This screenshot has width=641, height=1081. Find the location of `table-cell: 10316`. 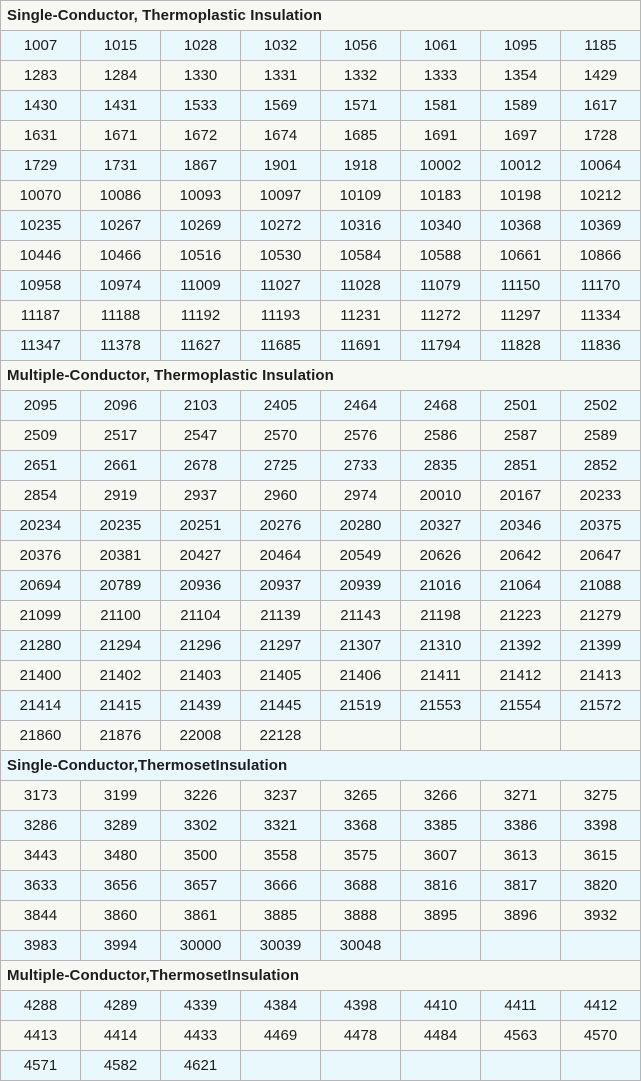

table-cell: 10316 is located at coordinates (360, 225).